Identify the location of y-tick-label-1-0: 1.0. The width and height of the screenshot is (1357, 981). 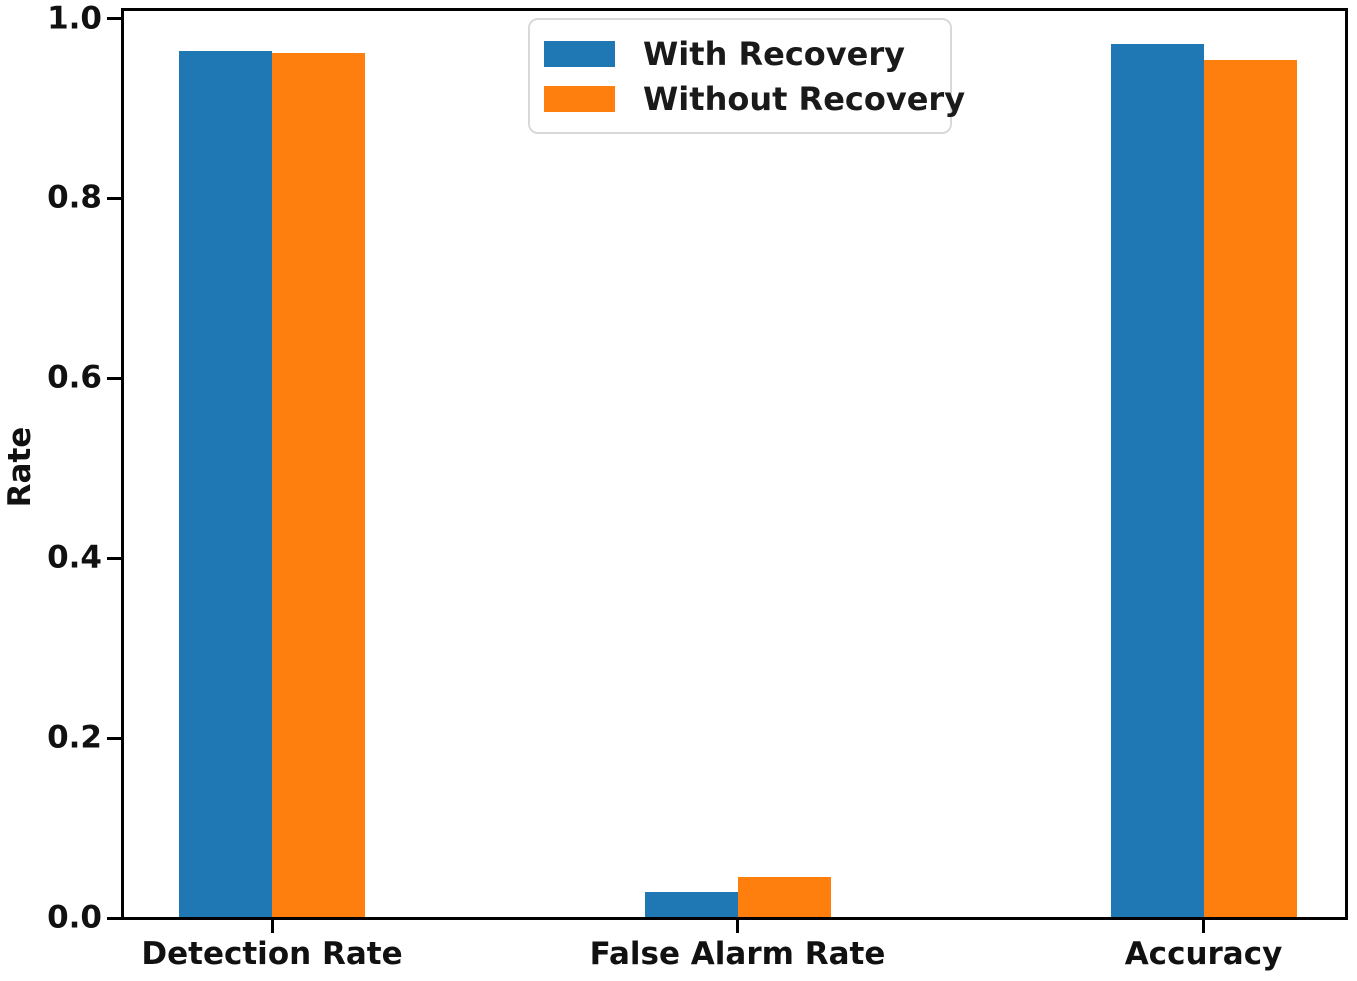
(74, 18).